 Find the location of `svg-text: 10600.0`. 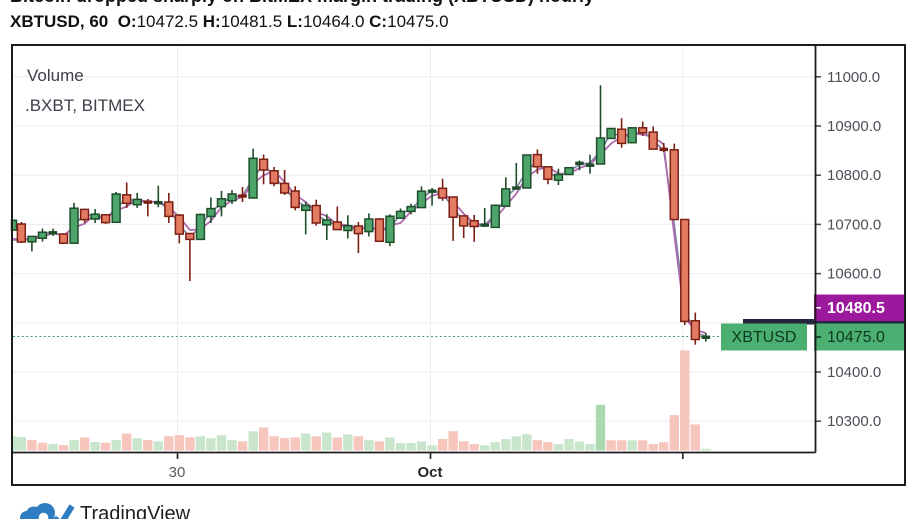

svg-text: 10600.0 is located at coordinates (854, 274).